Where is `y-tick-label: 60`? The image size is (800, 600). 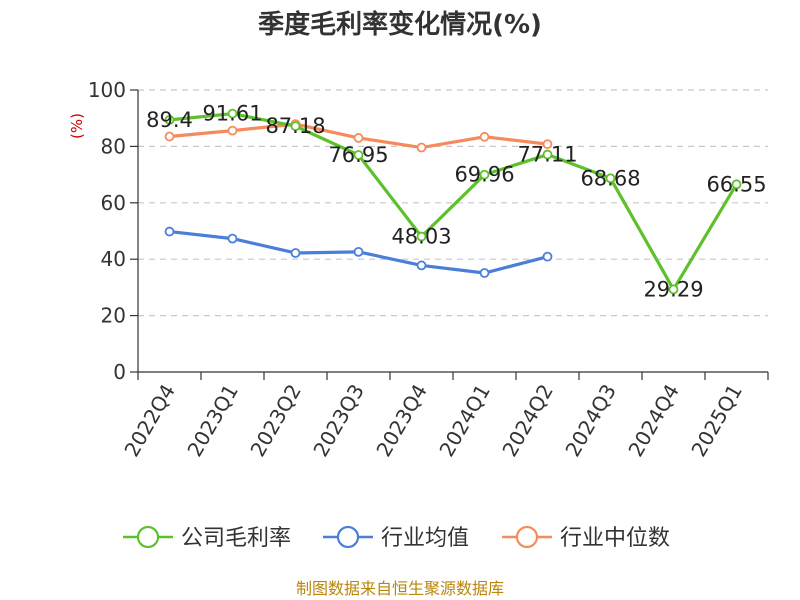
y-tick-label: 60 is located at coordinates (113, 203).